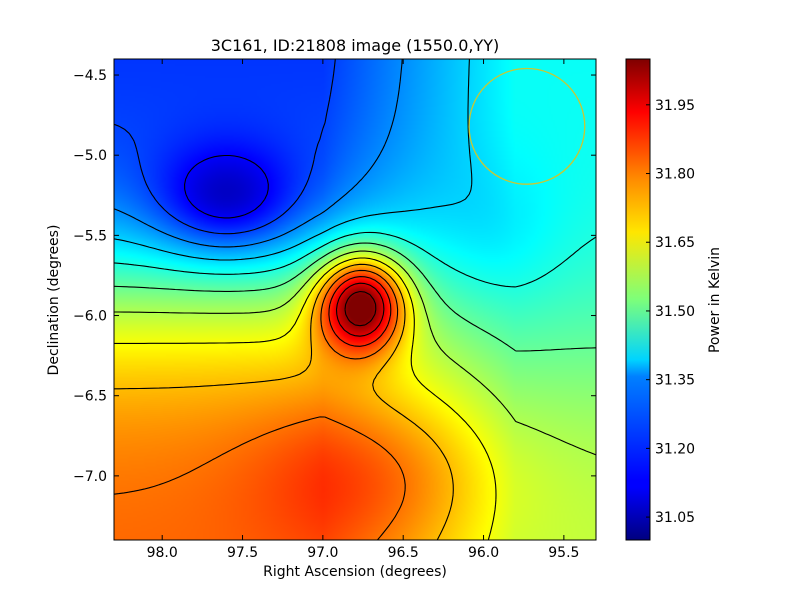 The height and width of the screenshot is (600, 800). What do you see at coordinates (527, 126) in the screenshot?
I see `beam-circle` at bounding box center [527, 126].